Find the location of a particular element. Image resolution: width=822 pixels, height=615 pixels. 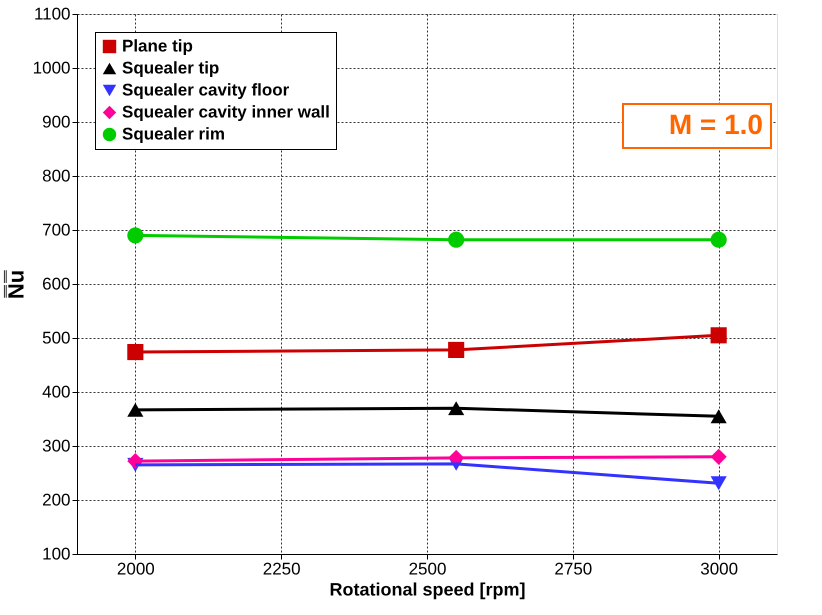

legend-label: Squealer cavity inner wall is located at coordinates (226, 112).